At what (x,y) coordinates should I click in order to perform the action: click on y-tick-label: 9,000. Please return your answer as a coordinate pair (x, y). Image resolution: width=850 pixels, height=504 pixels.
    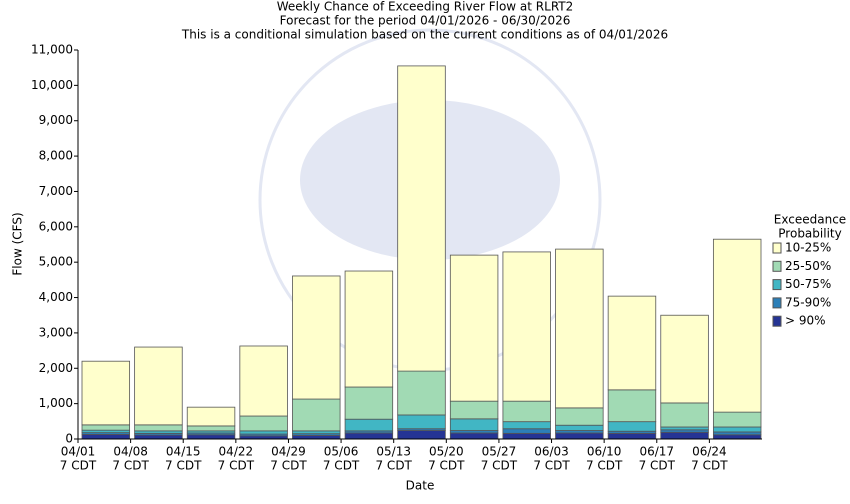
    Looking at the image, I should click on (56, 120).